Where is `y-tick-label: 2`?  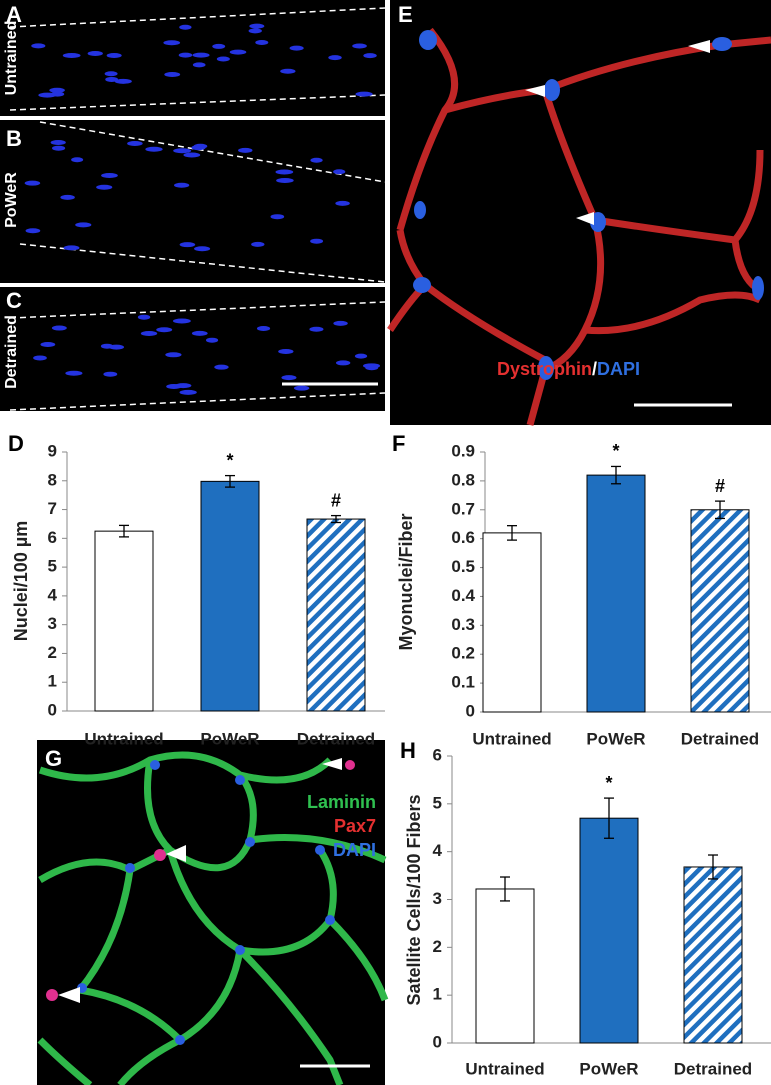
y-tick-label: 2 is located at coordinates (52, 652).